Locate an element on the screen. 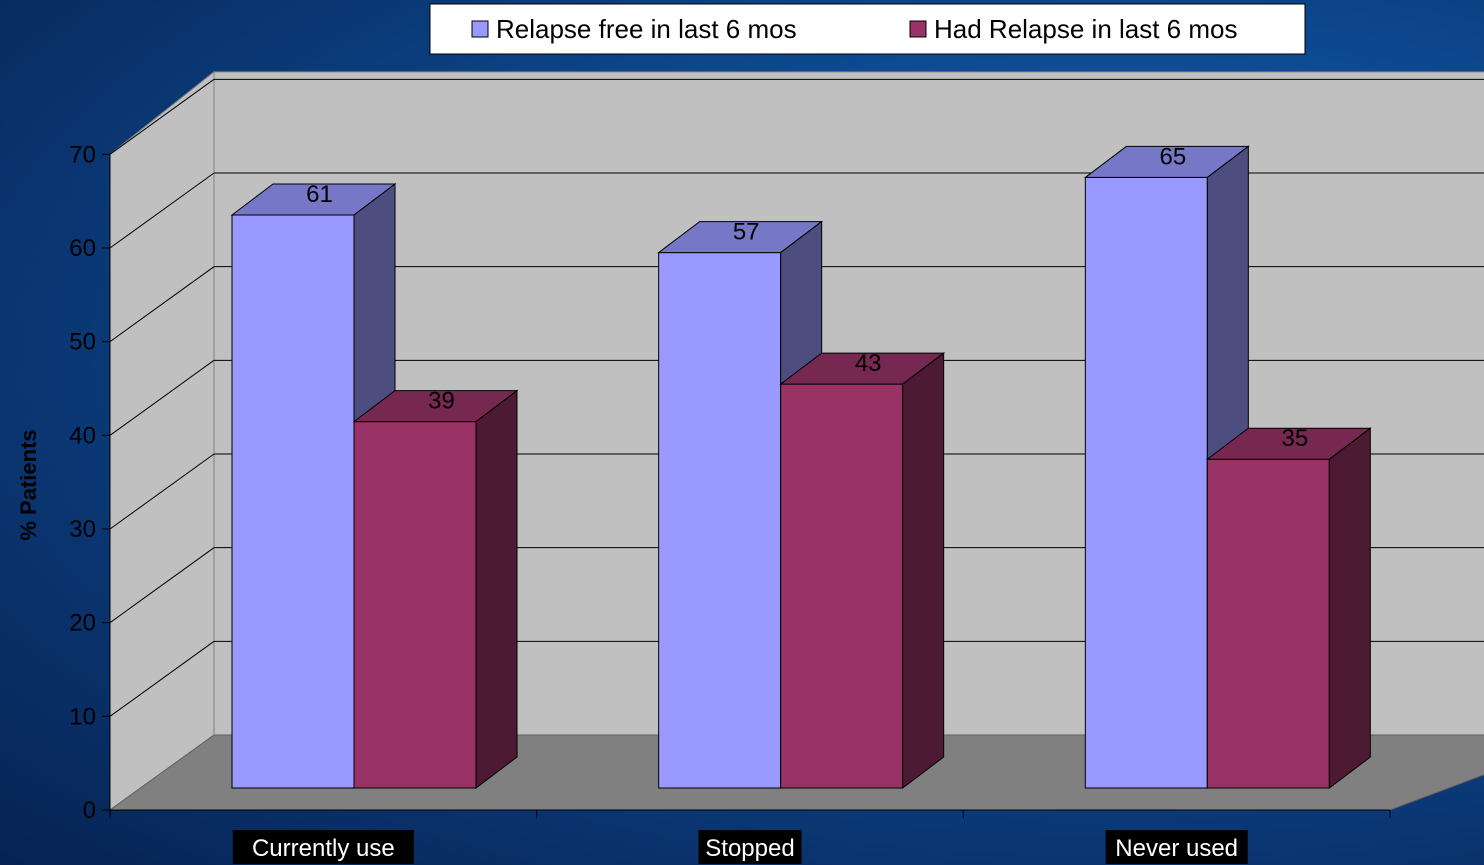 The image size is (1484, 865). y-tick-label: 50 is located at coordinates (82, 342).